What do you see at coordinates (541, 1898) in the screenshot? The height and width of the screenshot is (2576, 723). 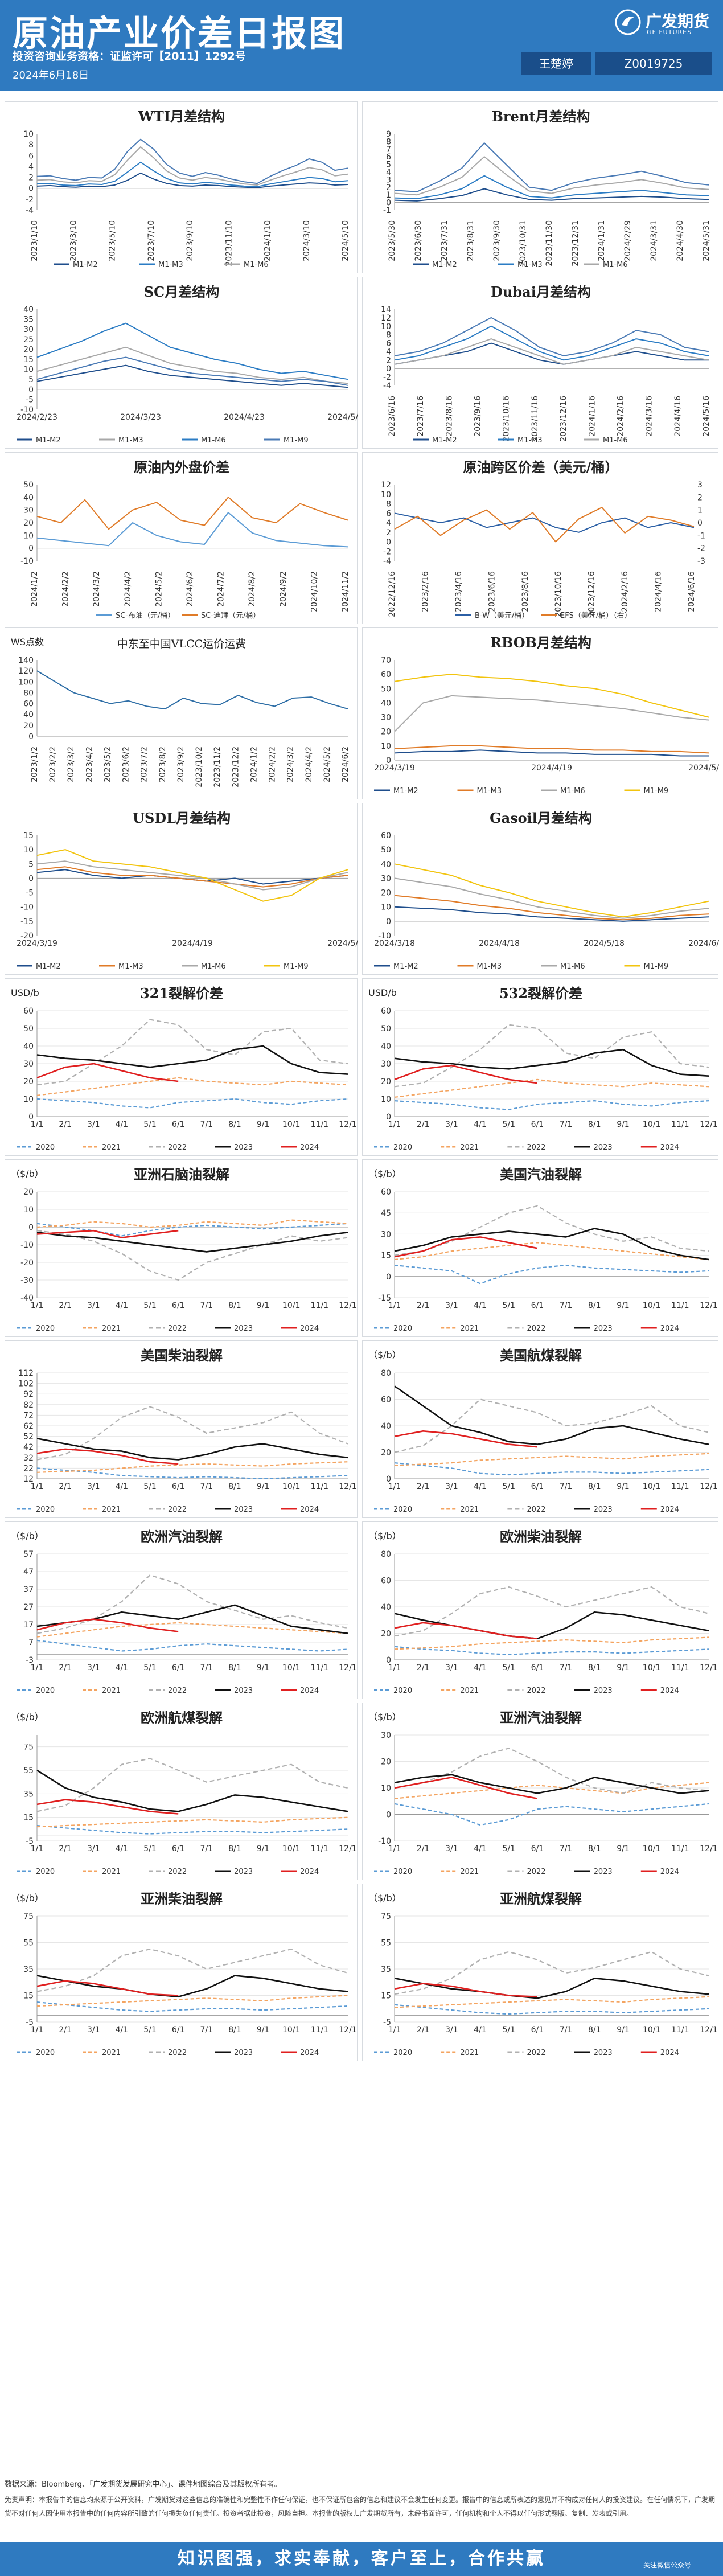 I see `chart-title: 亚洲航煤裂解` at bounding box center [541, 1898].